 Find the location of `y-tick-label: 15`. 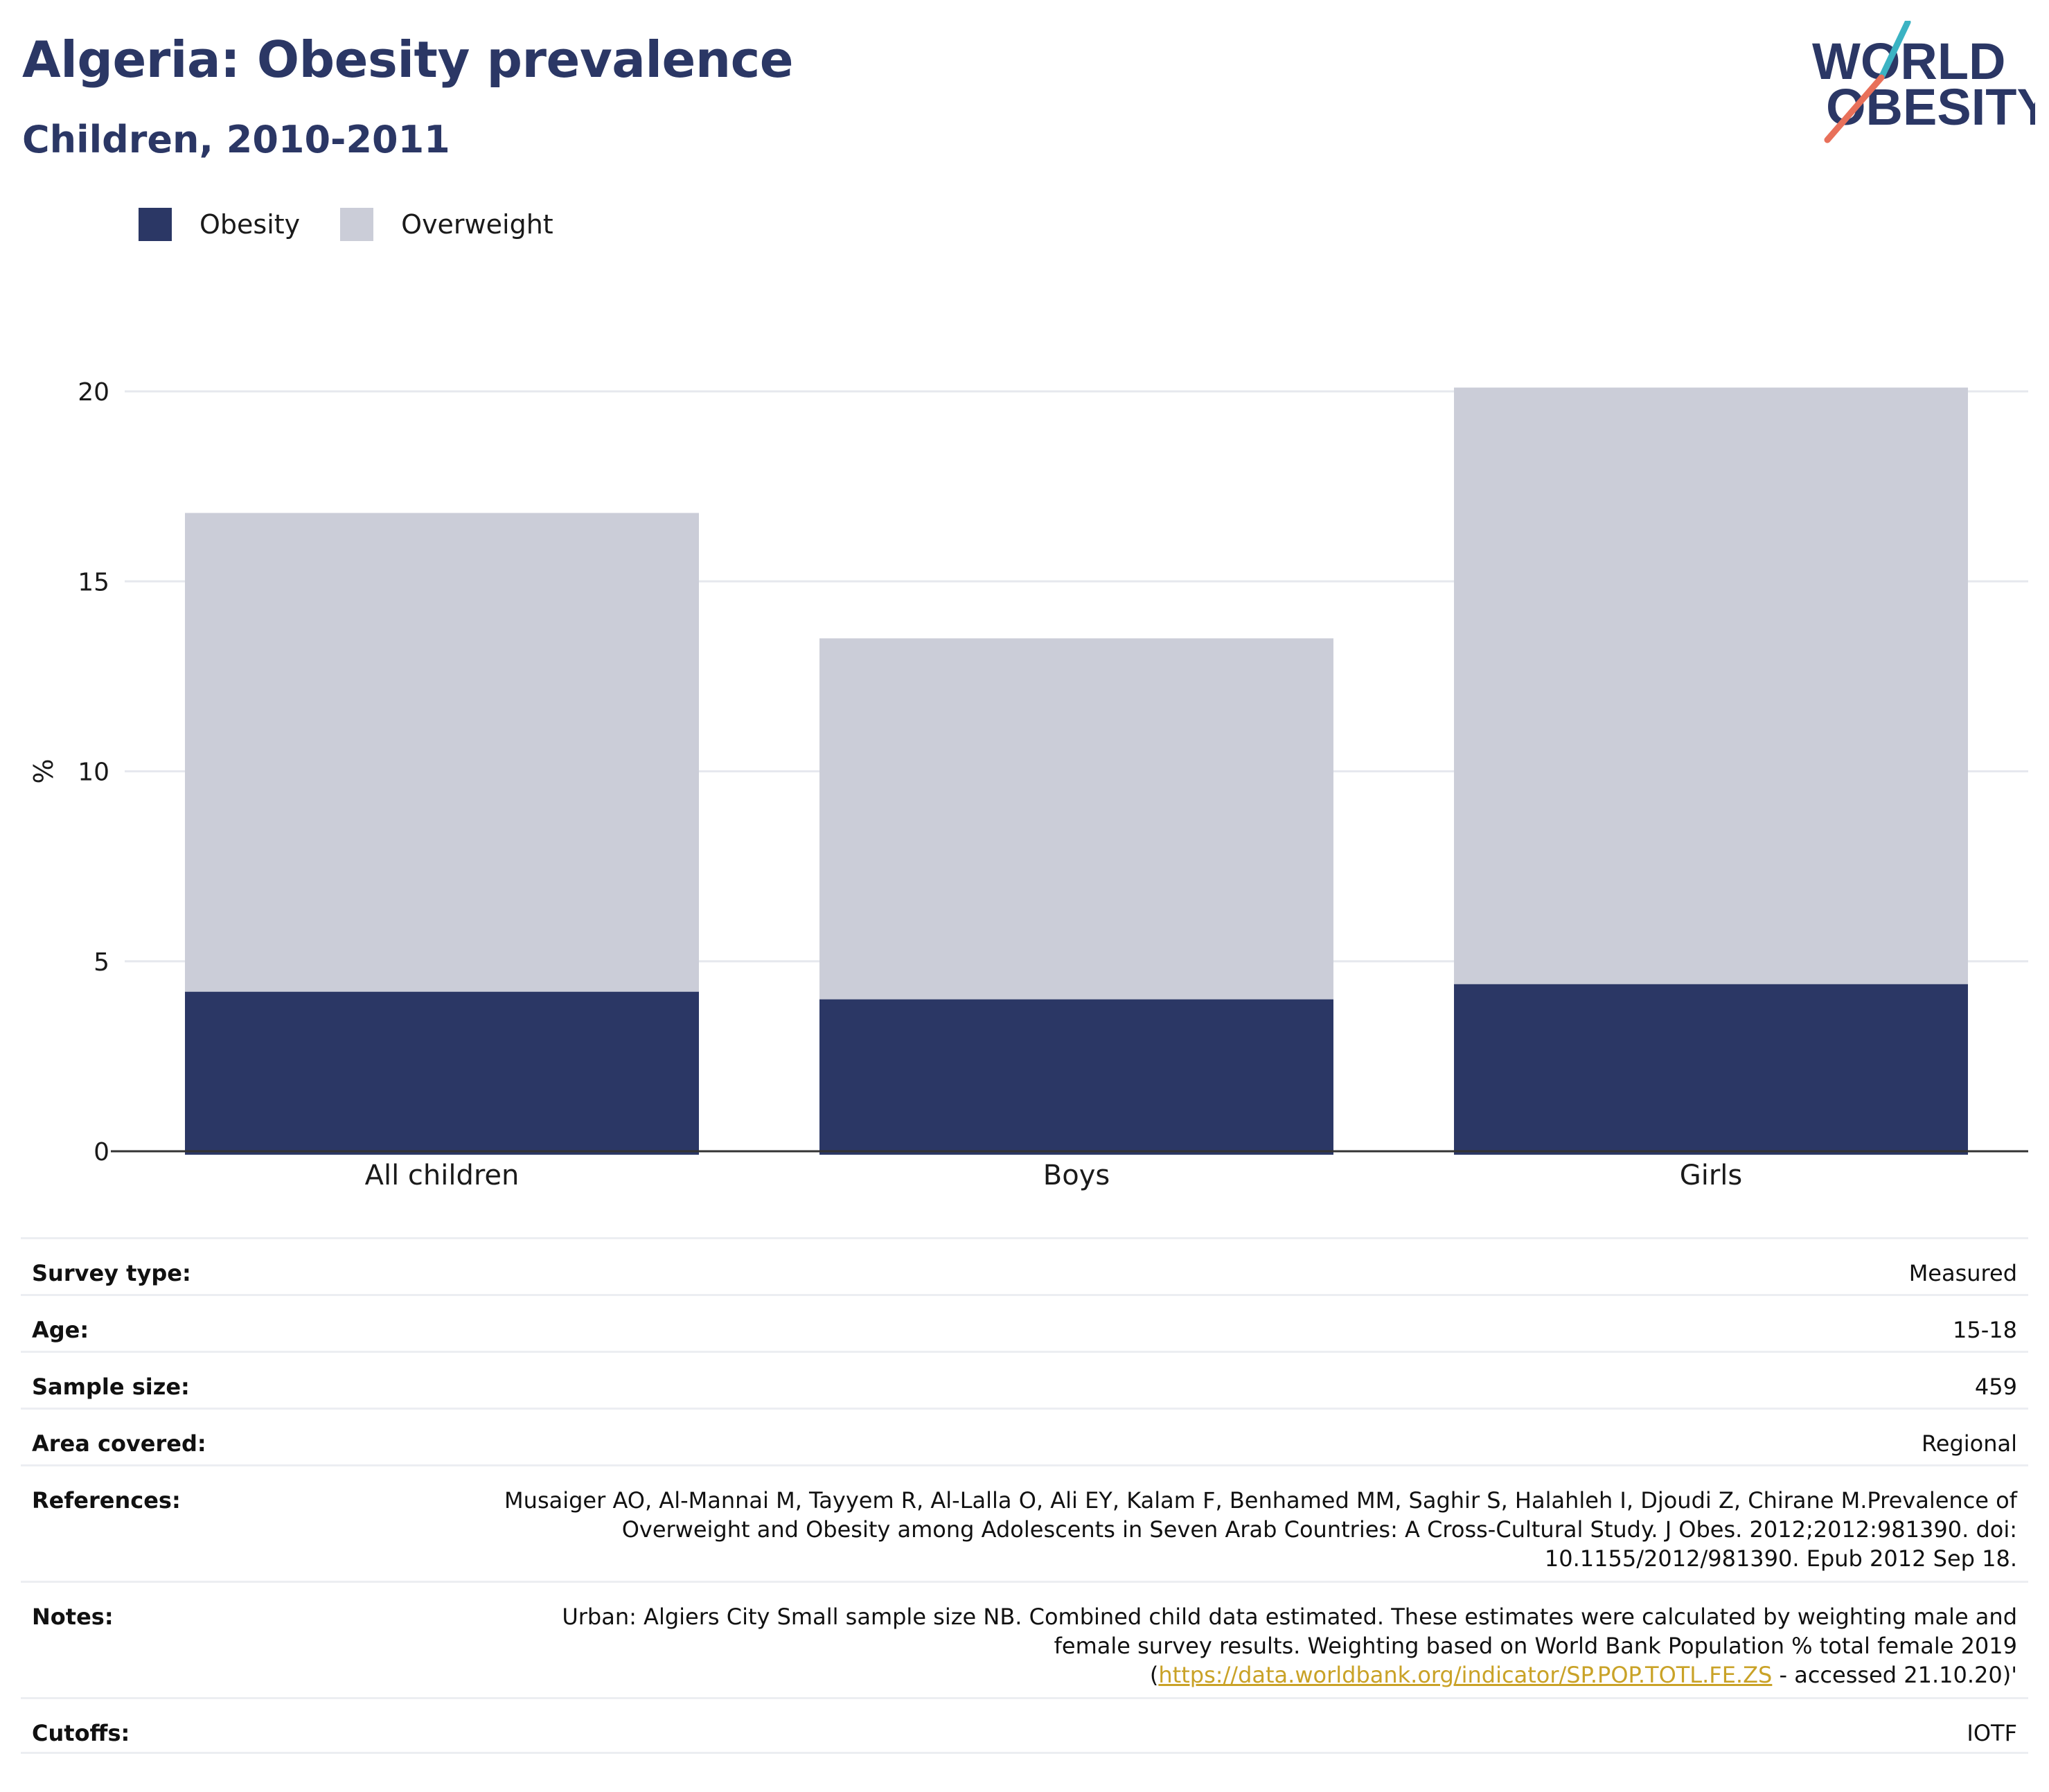

y-tick-label: 15 is located at coordinates (93, 582).